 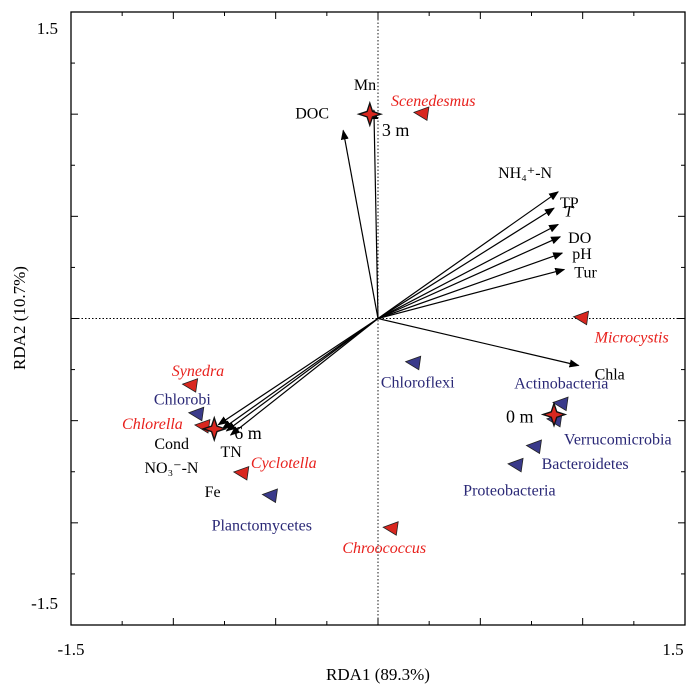 I want to click on sample-label: 3 m, so click(x=396, y=130).